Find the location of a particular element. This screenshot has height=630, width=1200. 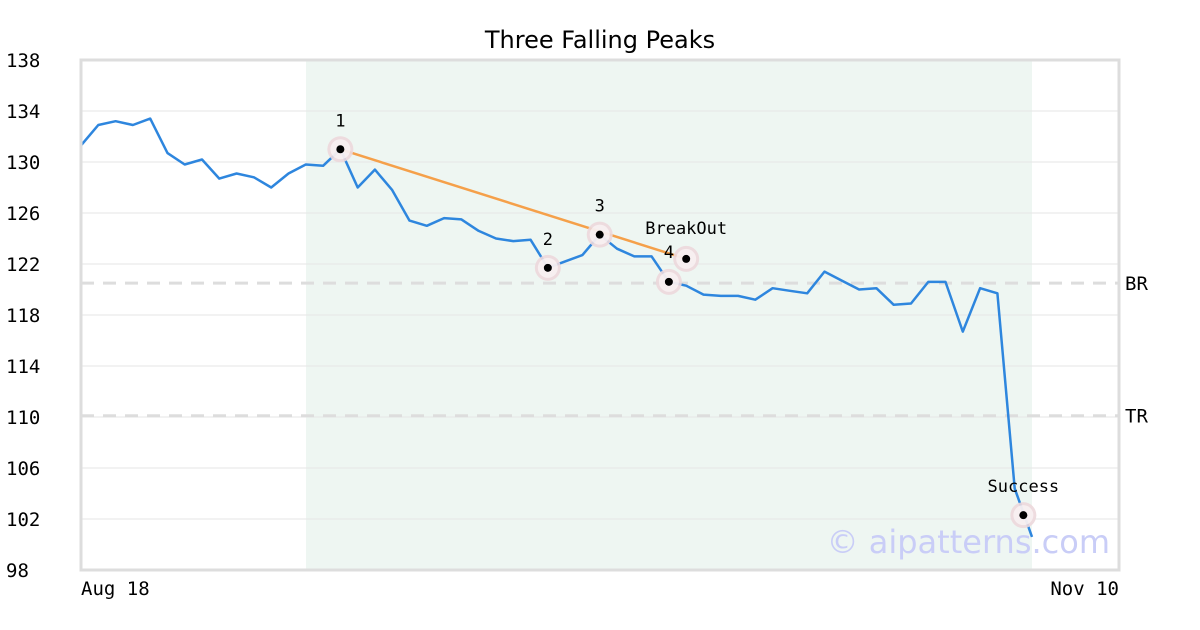

y-tick-label: 118 is located at coordinates (23, 316).